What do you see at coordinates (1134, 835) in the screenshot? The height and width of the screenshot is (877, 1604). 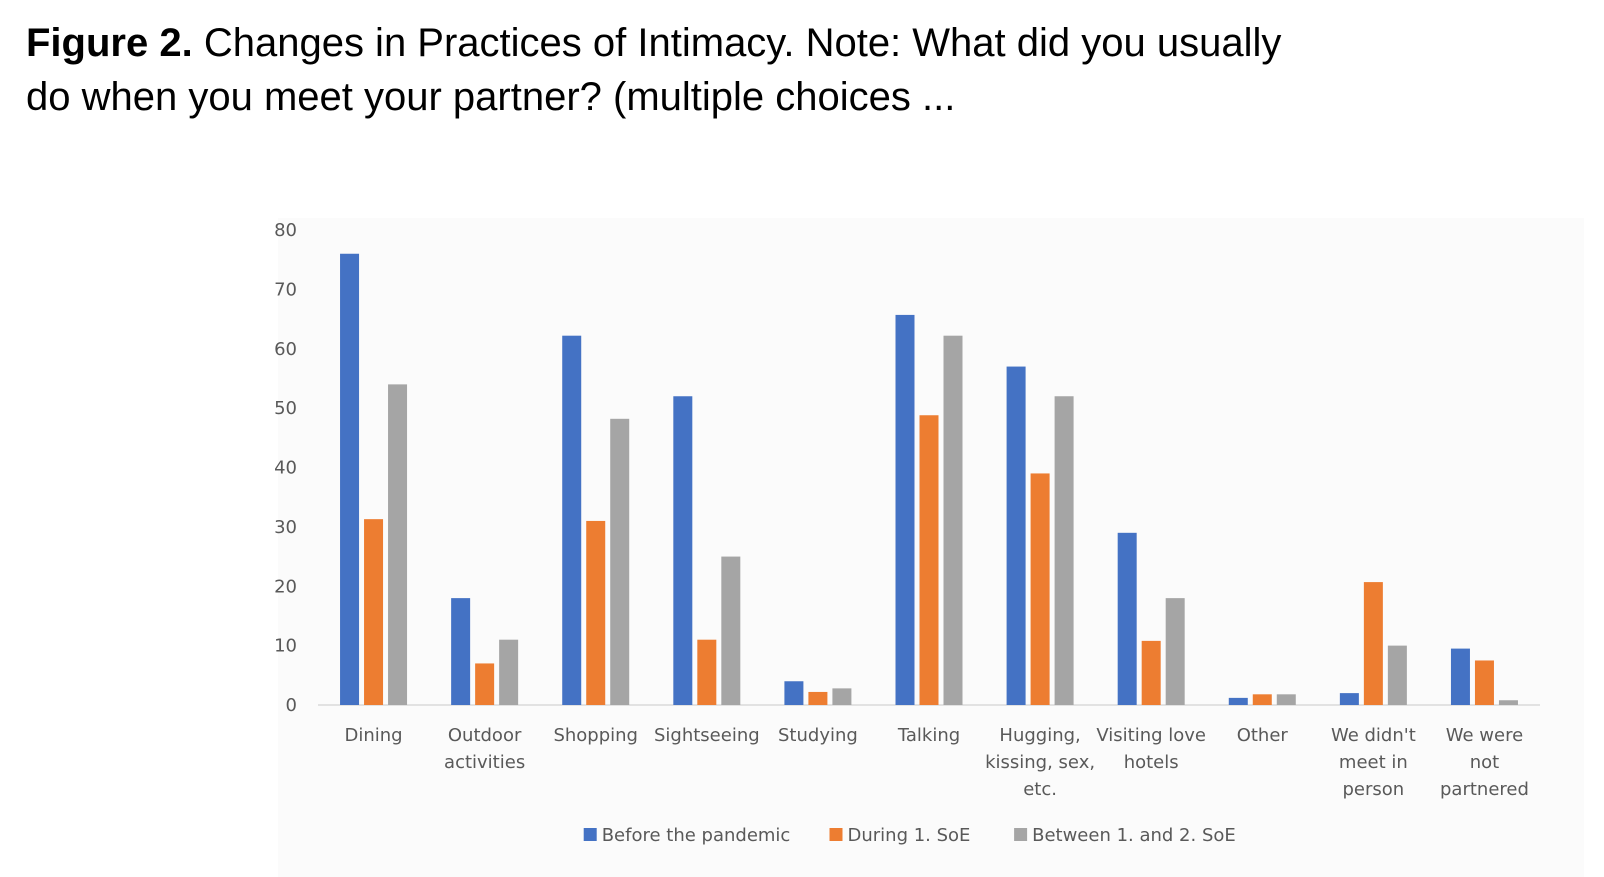 I see `legend-label: Between 1. and 2. SoE` at bounding box center [1134, 835].